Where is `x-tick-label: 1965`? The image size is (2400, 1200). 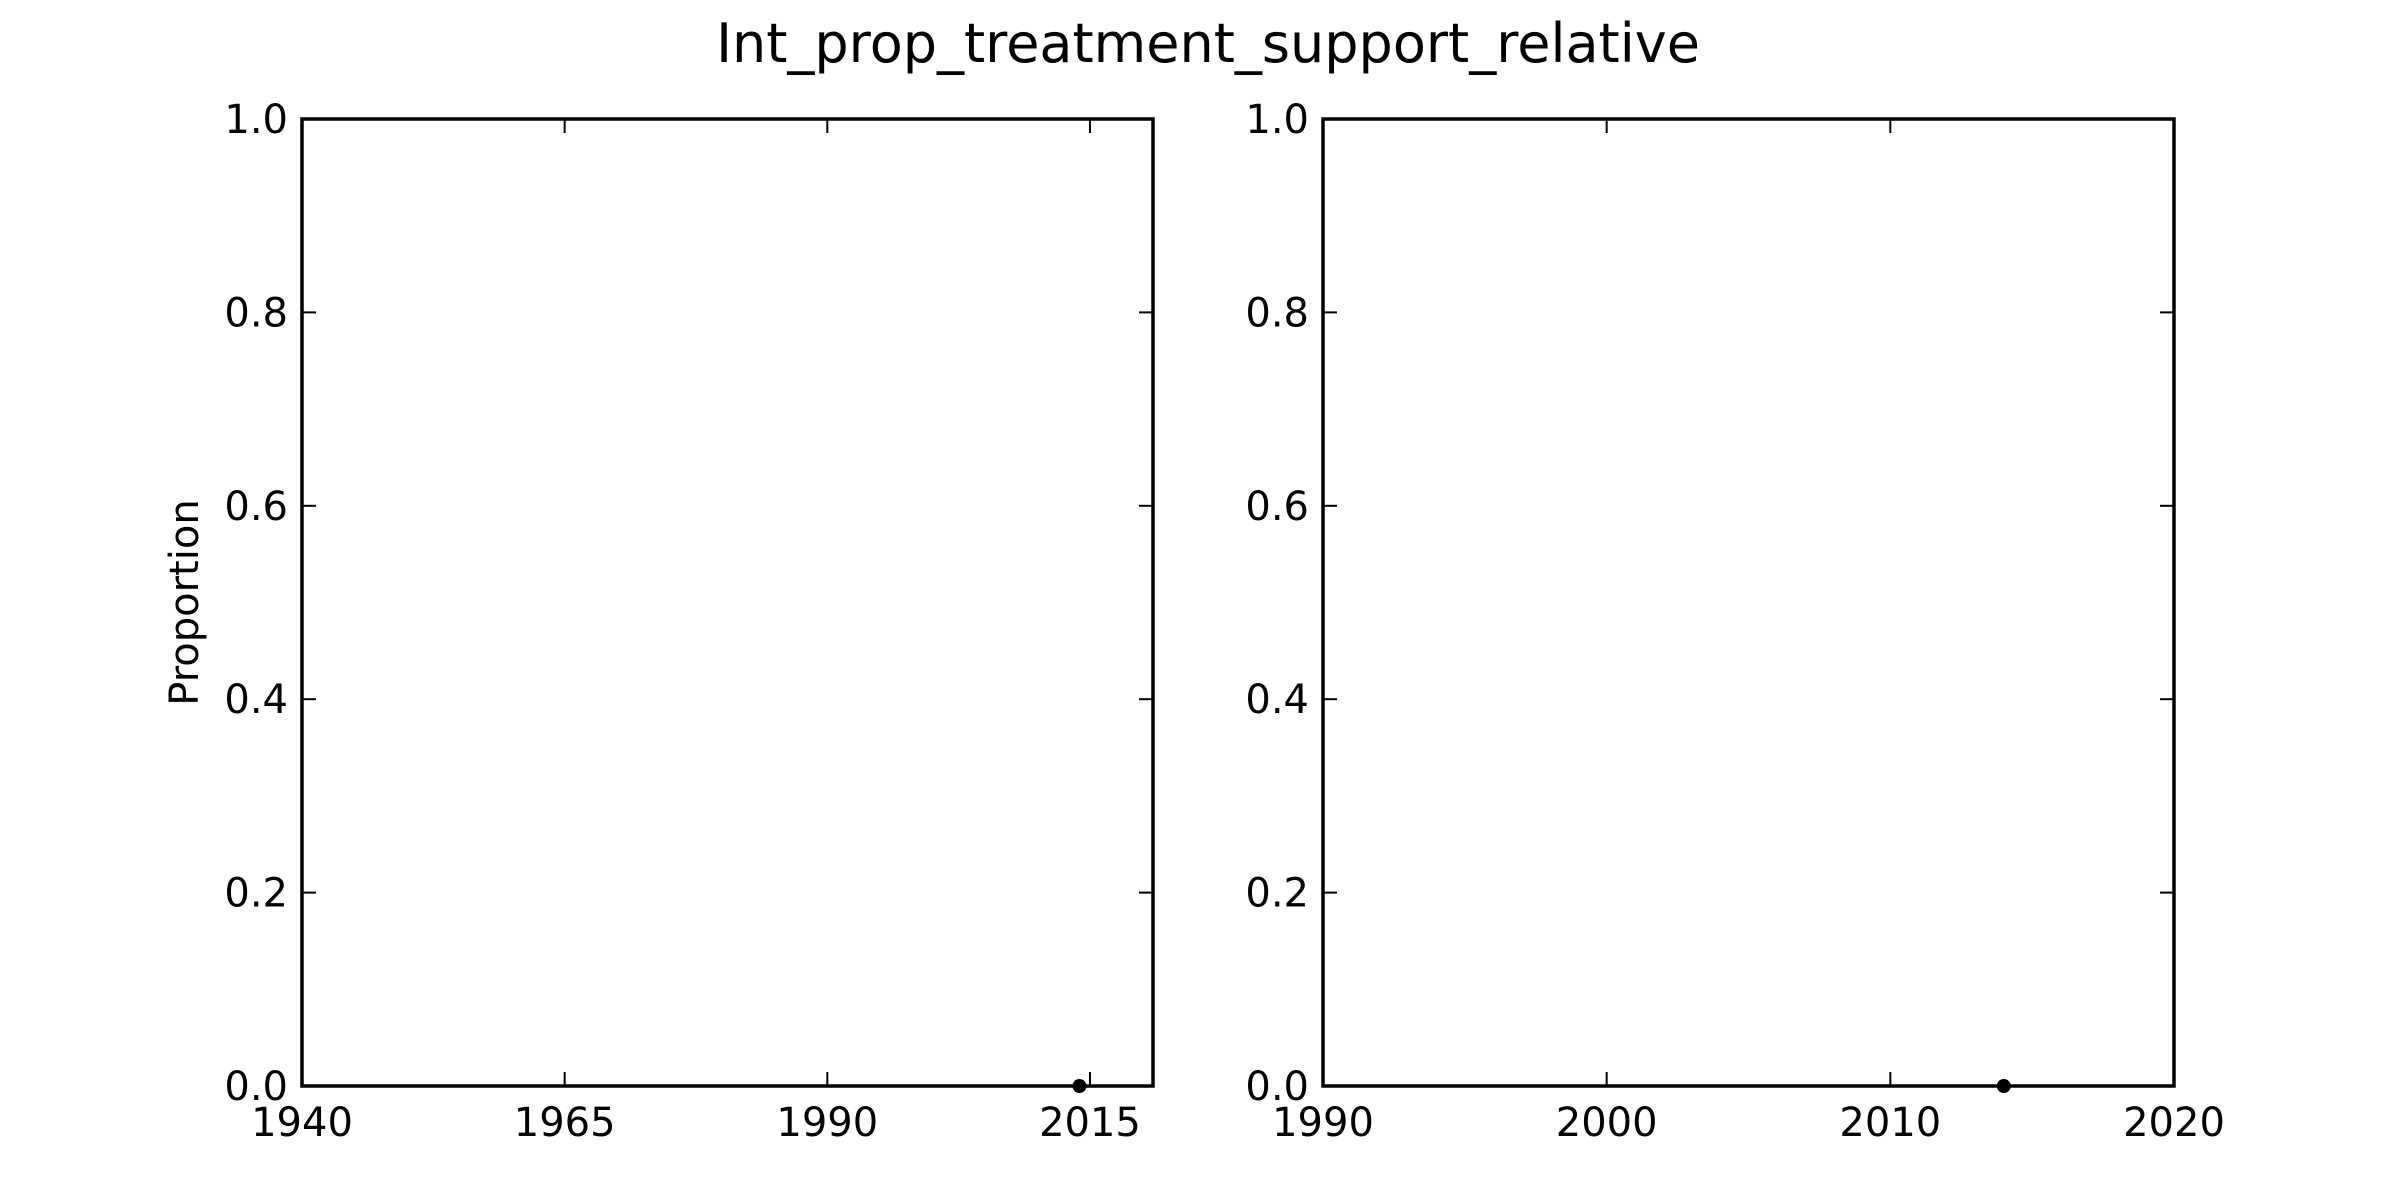
x-tick-label: 1965 is located at coordinates (565, 1123).